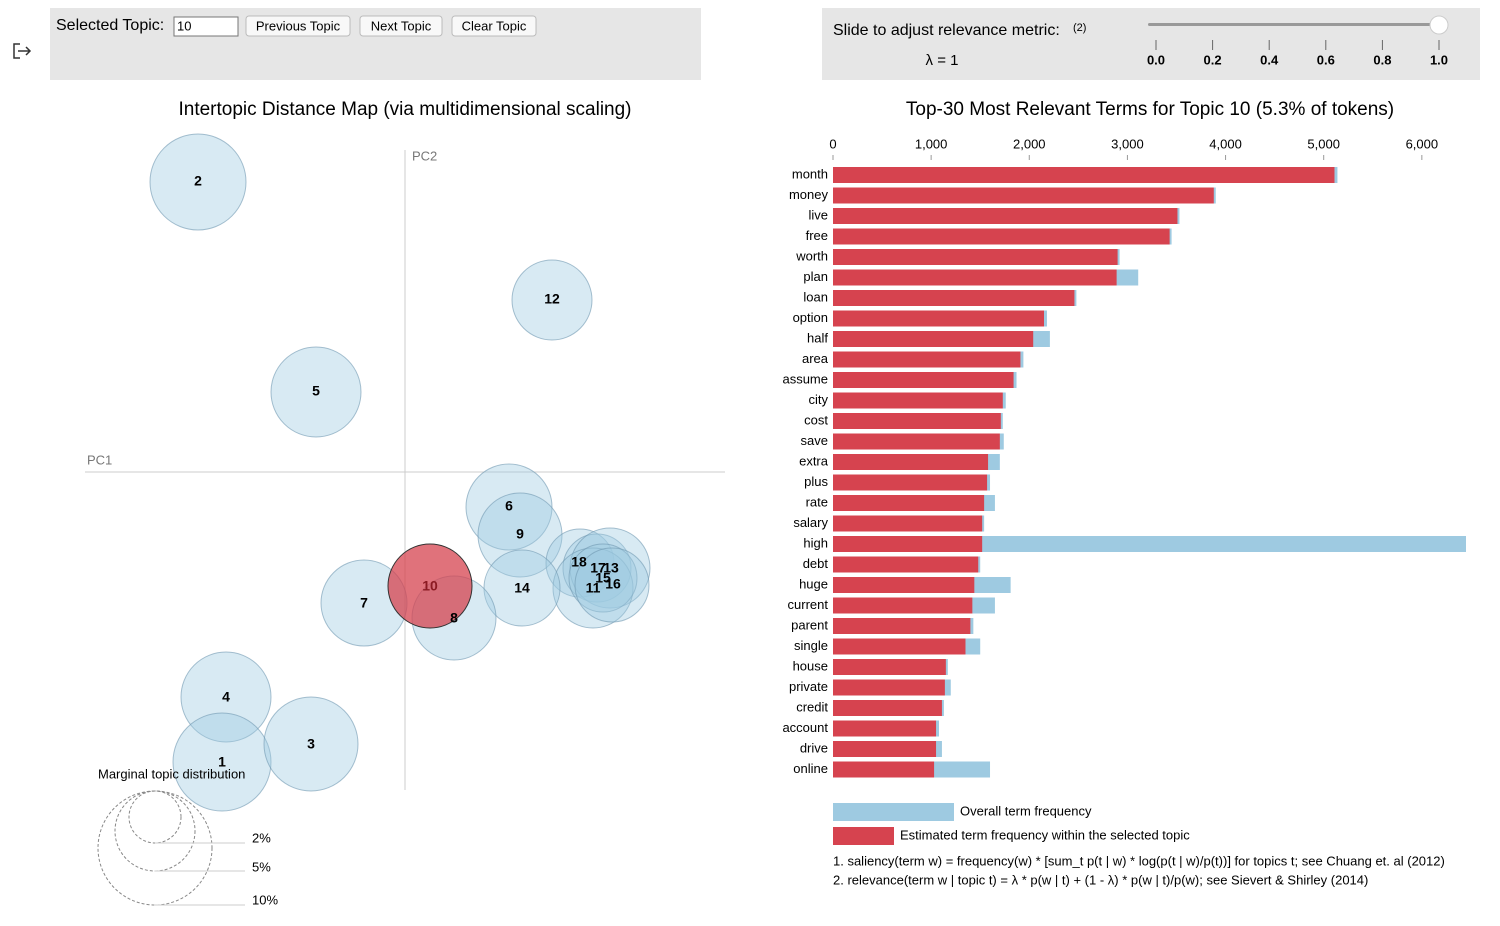 This screenshot has width=1500, height=926. What do you see at coordinates (611, 568) in the screenshot?
I see `topic-label: 13` at bounding box center [611, 568].